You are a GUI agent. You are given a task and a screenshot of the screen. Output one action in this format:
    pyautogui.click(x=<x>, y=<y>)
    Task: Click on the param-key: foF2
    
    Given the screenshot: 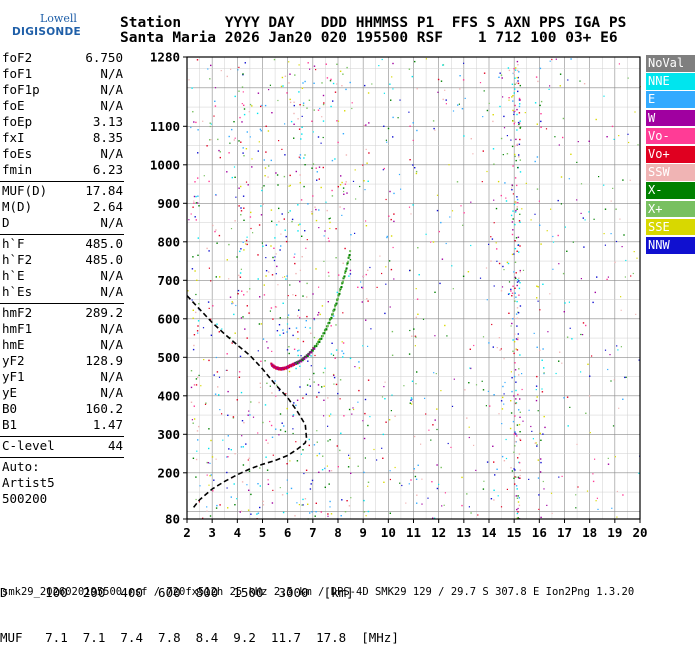 What is the action you would take?
    pyautogui.click(x=17, y=57)
    